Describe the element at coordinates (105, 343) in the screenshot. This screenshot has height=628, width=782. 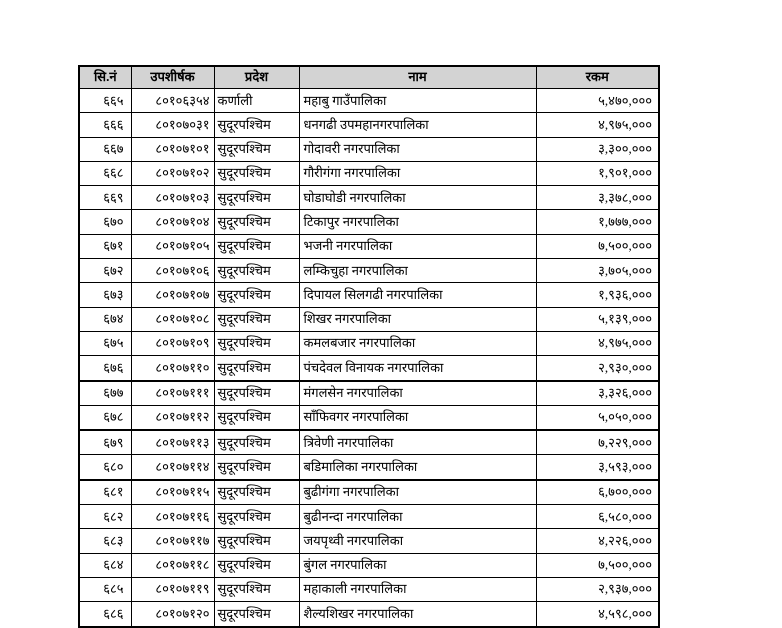
I see `table-cell: ६७५` at that location.